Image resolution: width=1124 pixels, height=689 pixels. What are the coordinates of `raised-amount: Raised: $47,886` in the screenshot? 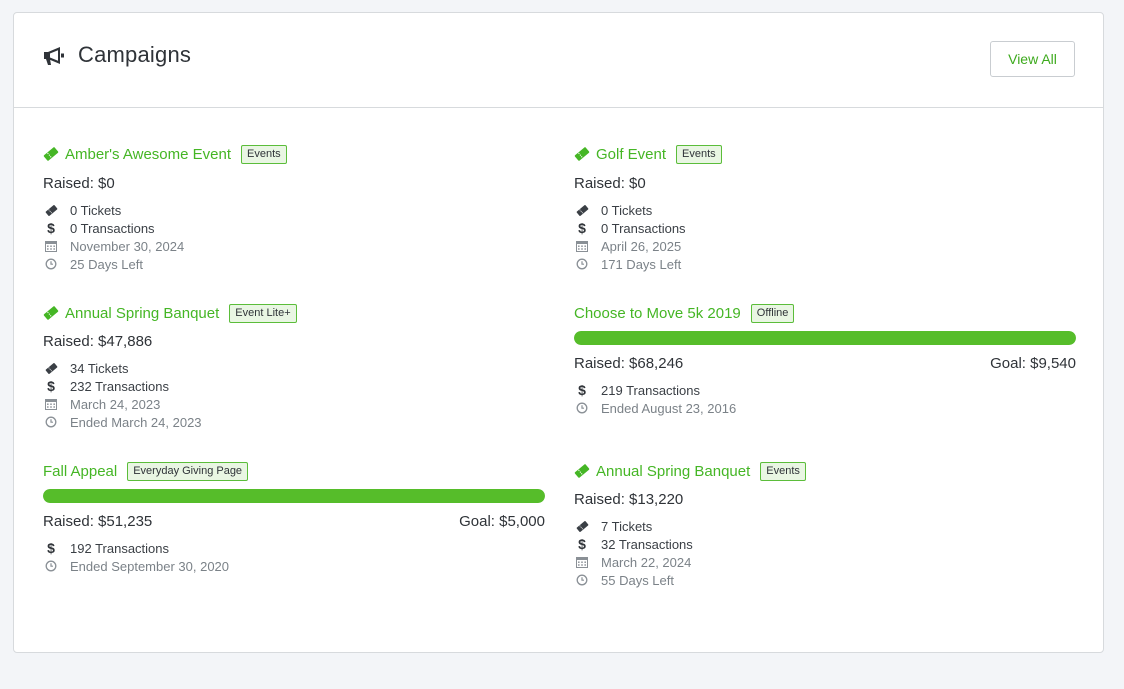 It's located at (98, 341).